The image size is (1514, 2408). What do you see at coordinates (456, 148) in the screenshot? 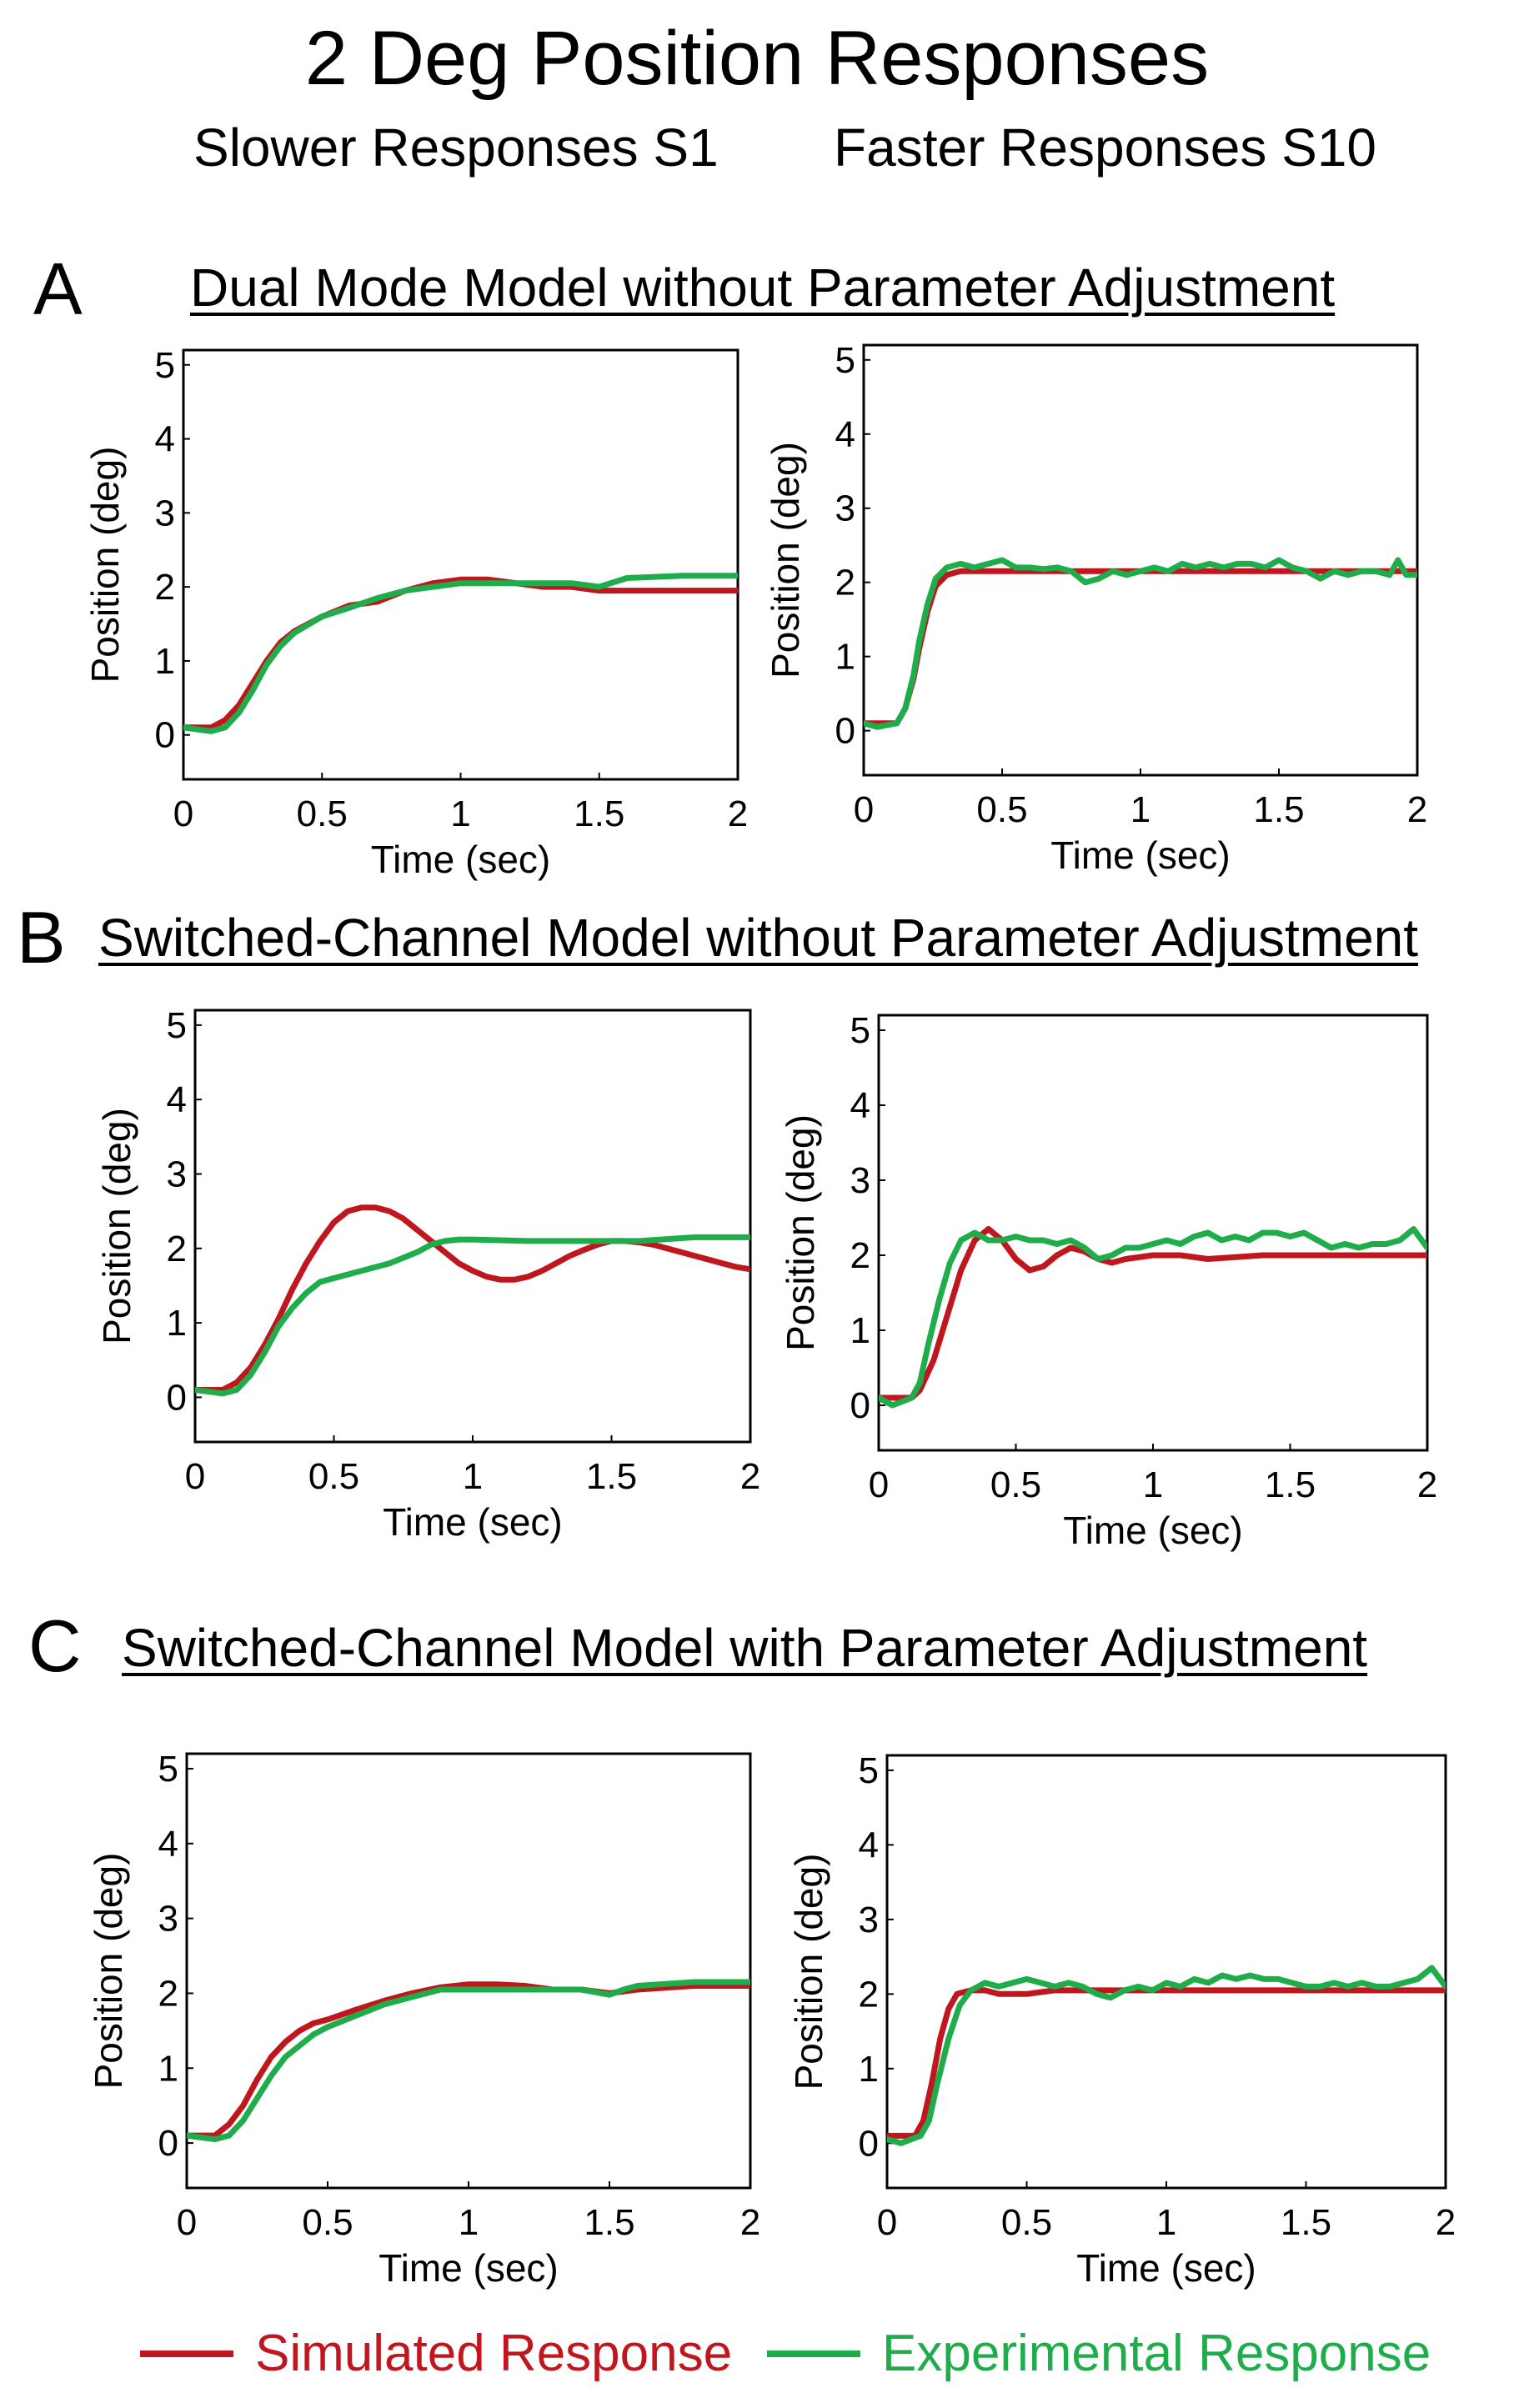
I see `subtitle-slower: Slower Responses S1` at bounding box center [456, 148].